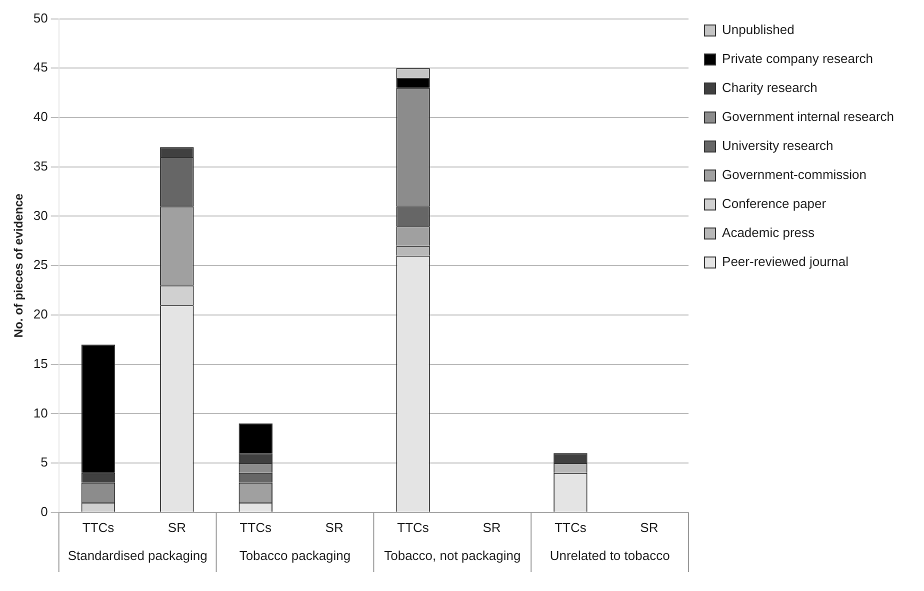 This screenshot has height=591, width=924. I want to click on legend-label: Private company research, so click(798, 58).